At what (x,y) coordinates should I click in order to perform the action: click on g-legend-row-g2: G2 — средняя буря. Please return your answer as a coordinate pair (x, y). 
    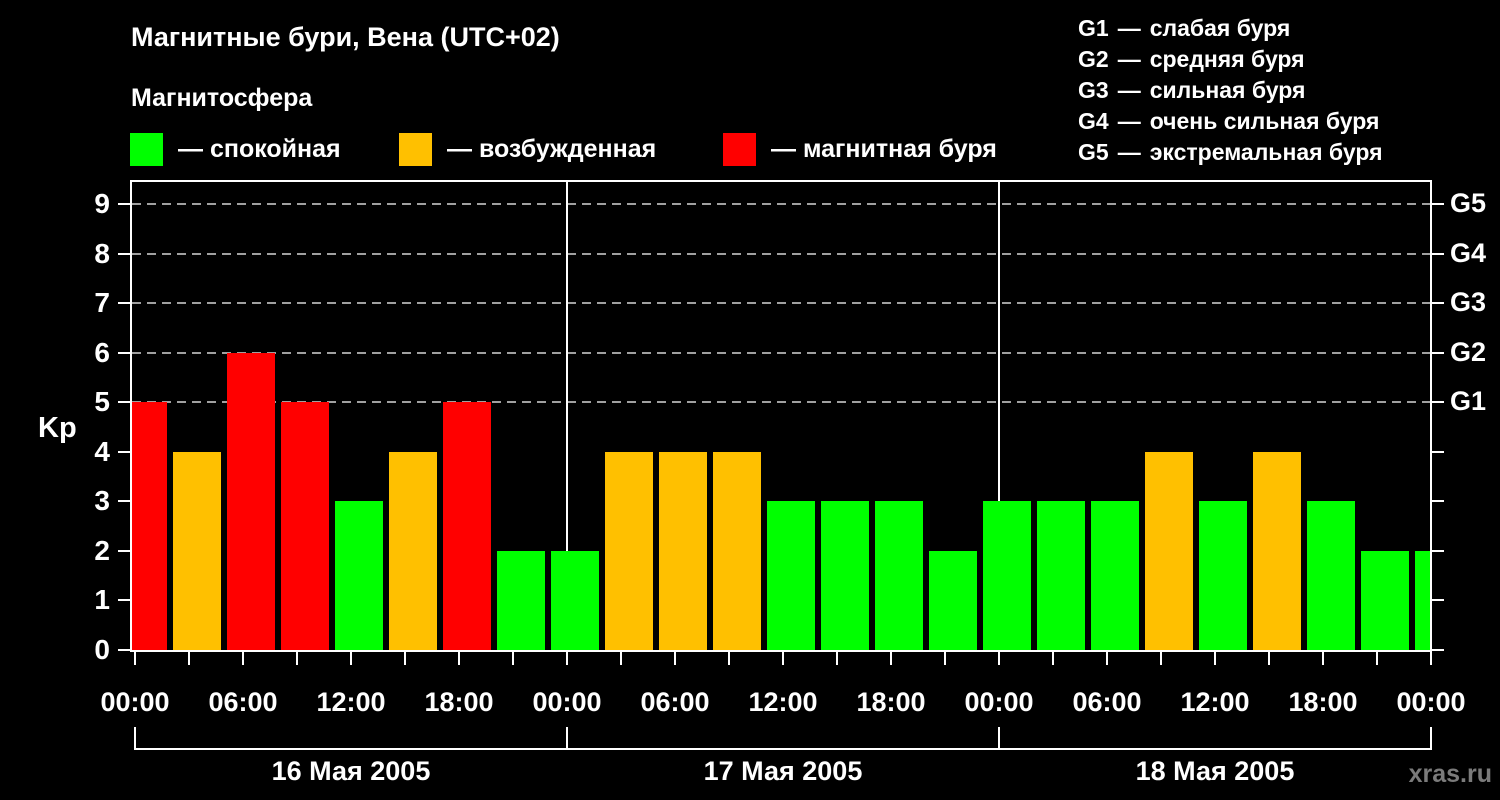
    Looking at the image, I should click on (1230, 59).